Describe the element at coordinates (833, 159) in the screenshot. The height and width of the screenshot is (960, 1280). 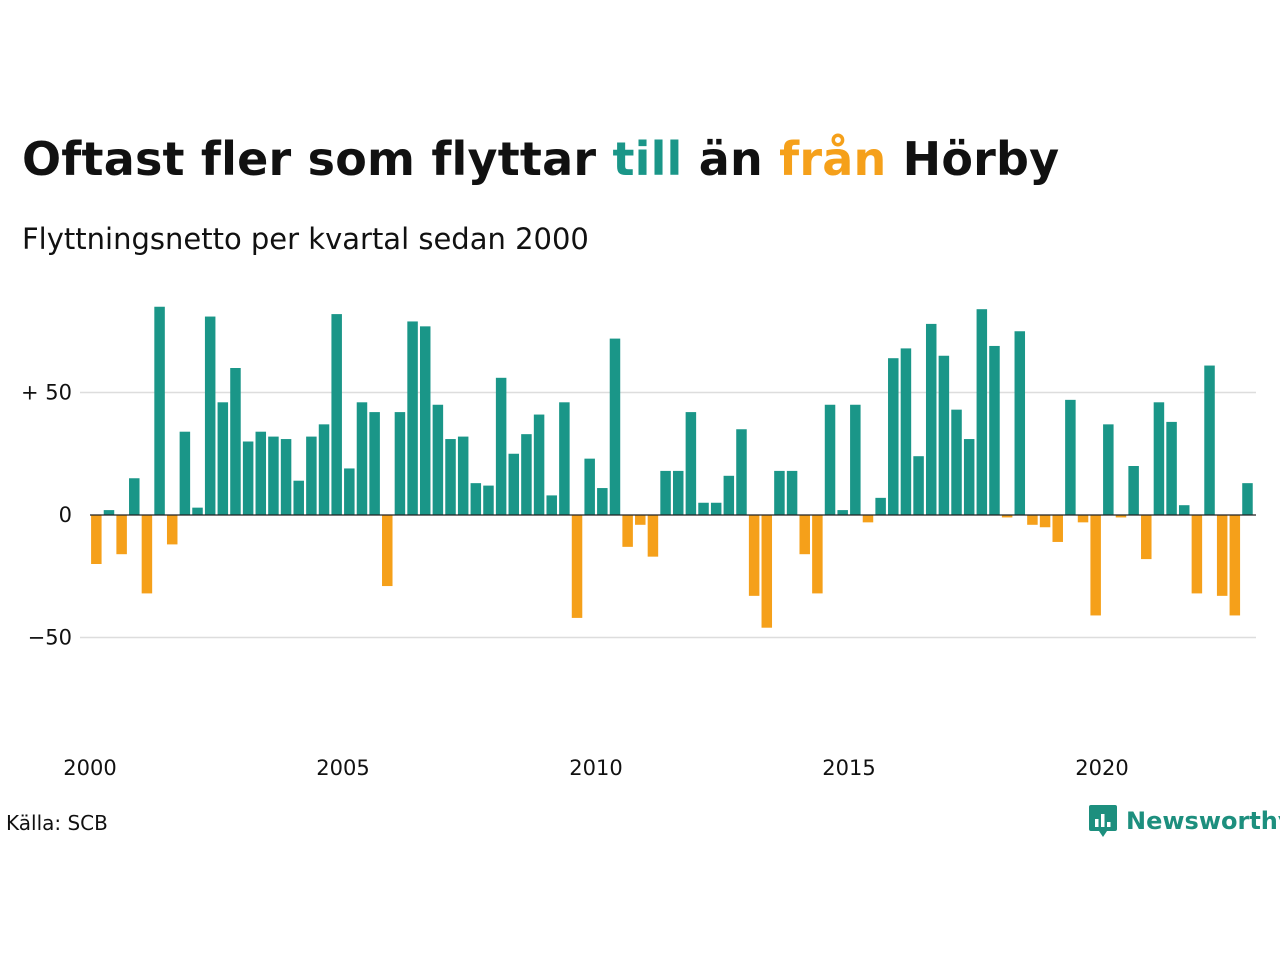
I see `title-word-fran: från` at that location.